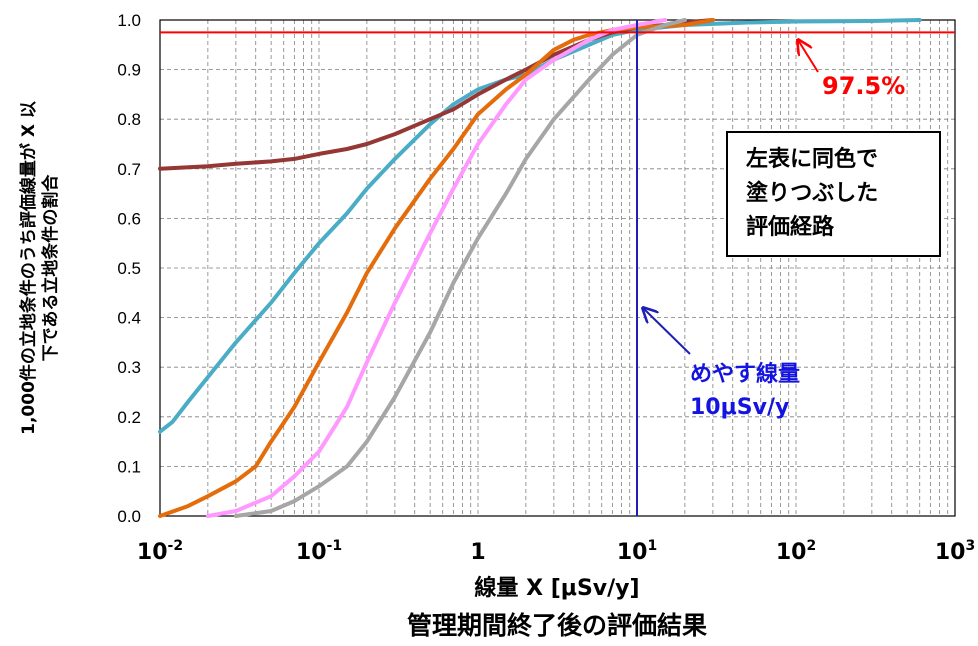  Describe the element at coordinates (129, 70) in the screenshot. I see `y-tick-label: 0.9` at that location.